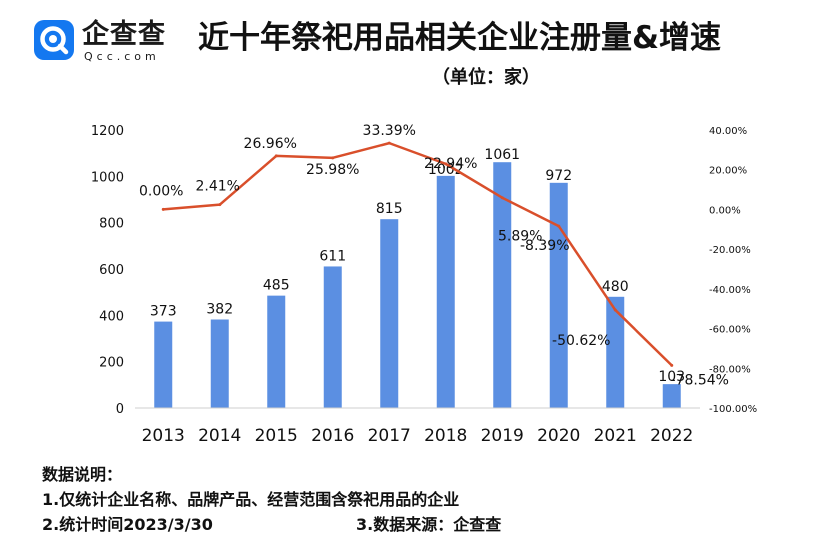  I want to click on y-right-tick-0: -100.00%, so click(733, 409).